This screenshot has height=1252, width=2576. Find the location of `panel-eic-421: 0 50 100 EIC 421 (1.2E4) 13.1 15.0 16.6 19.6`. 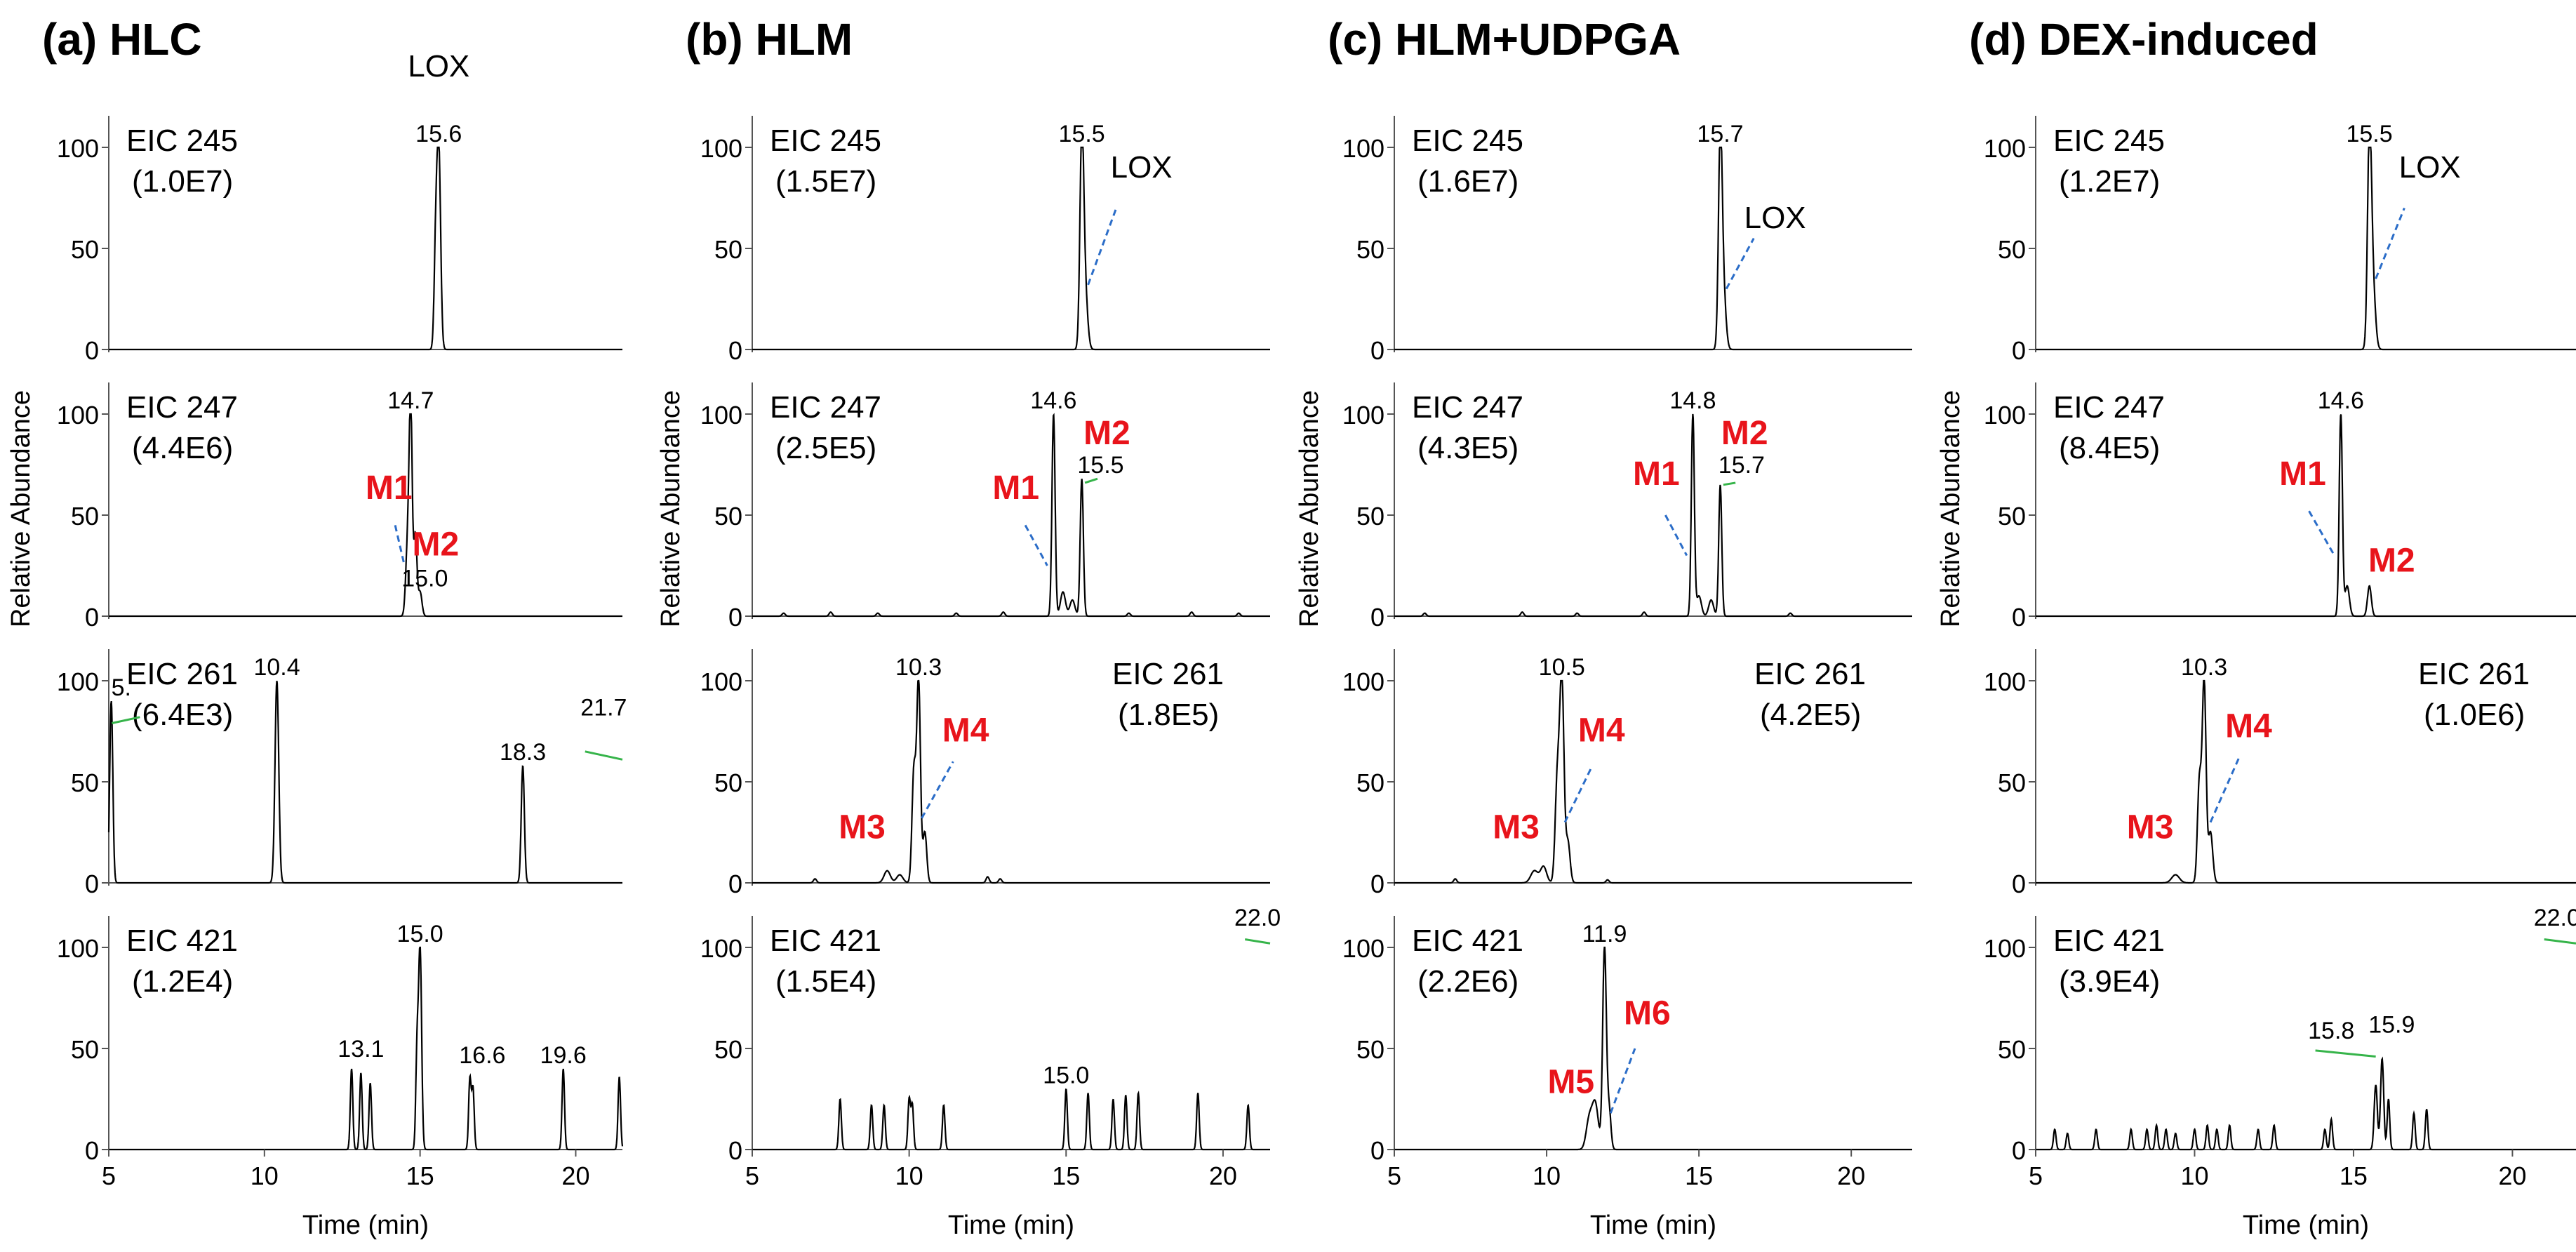

panel-eic-421: 0 50 100 EIC 421 (1.2E4) 13.1 15.0 16.6 19.6 is located at coordinates (340, 1040).